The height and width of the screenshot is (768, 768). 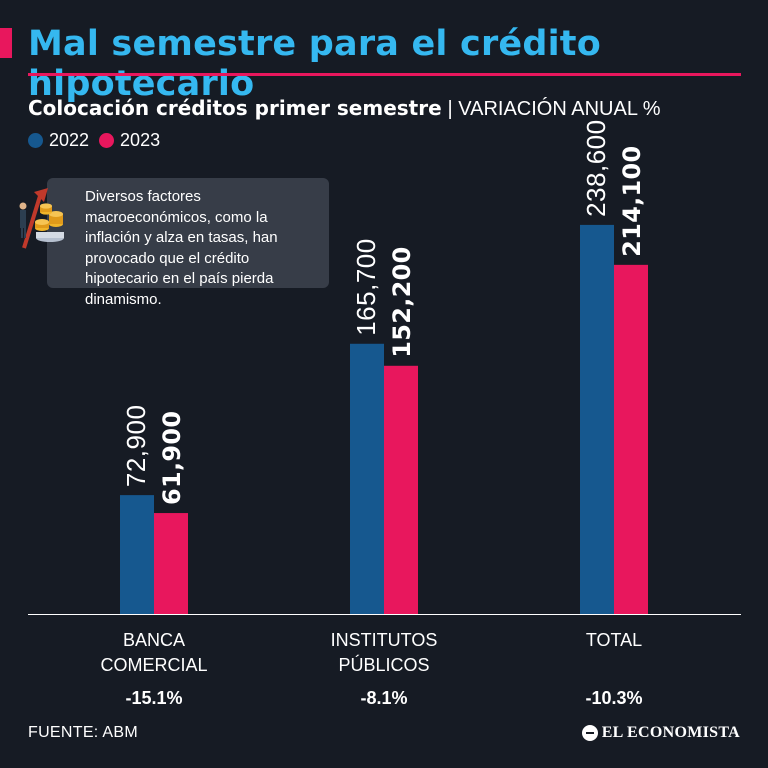 What do you see at coordinates (383, 664) in the screenshot?
I see `category-label-1-1: PÚBLICOS` at bounding box center [383, 664].